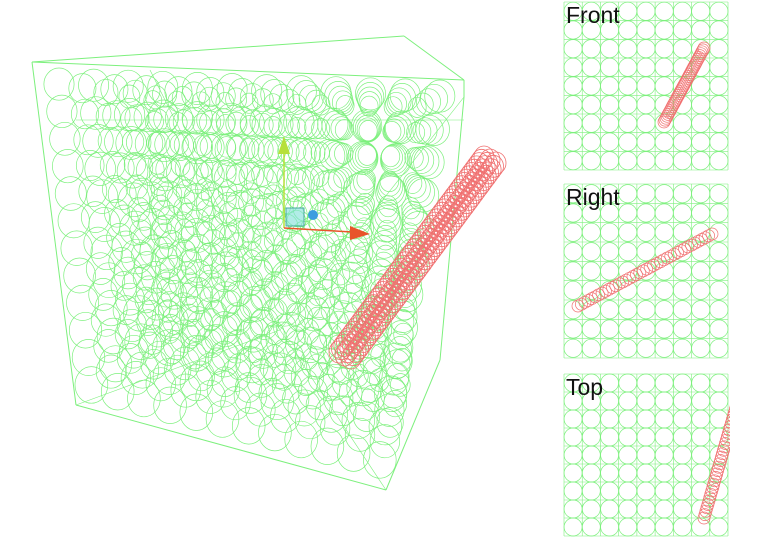  I want to click on top-view-canvas, so click(646, 455).